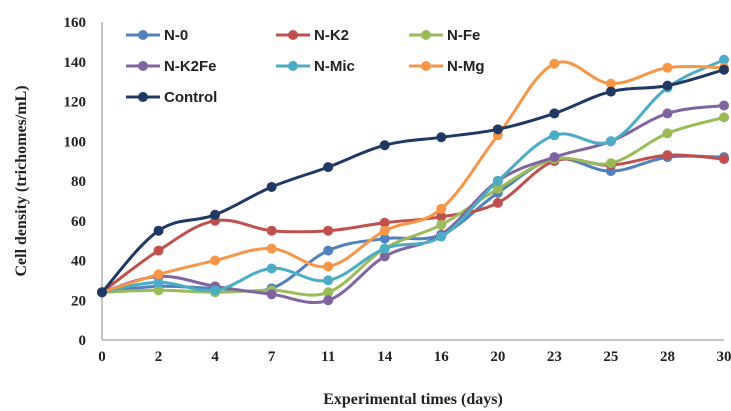 The height and width of the screenshot is (411, 731). Describe the element at coordinates (75, 182) in the screenshot. I see `y-tick-labels: 0 20 40 60 80 100 120 140 160` at that location.